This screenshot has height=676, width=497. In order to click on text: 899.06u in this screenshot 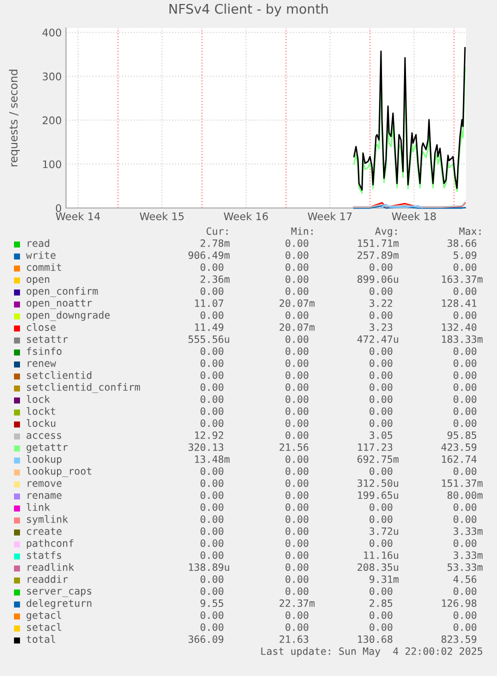, I will do `click(377, 279)`.